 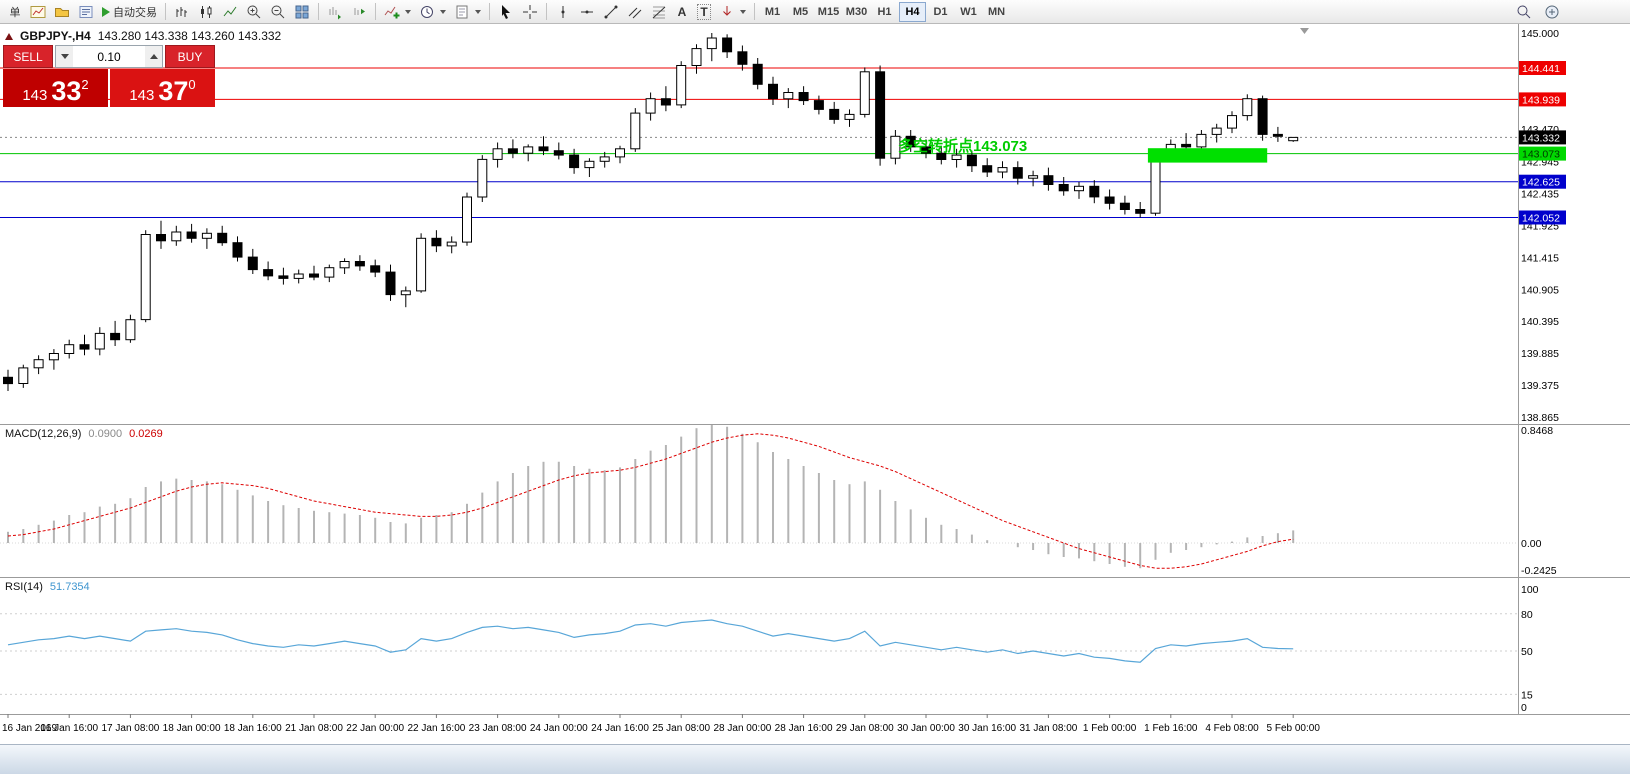 I want to click on svg-text: 140.905, so click(x=1540, y=290).